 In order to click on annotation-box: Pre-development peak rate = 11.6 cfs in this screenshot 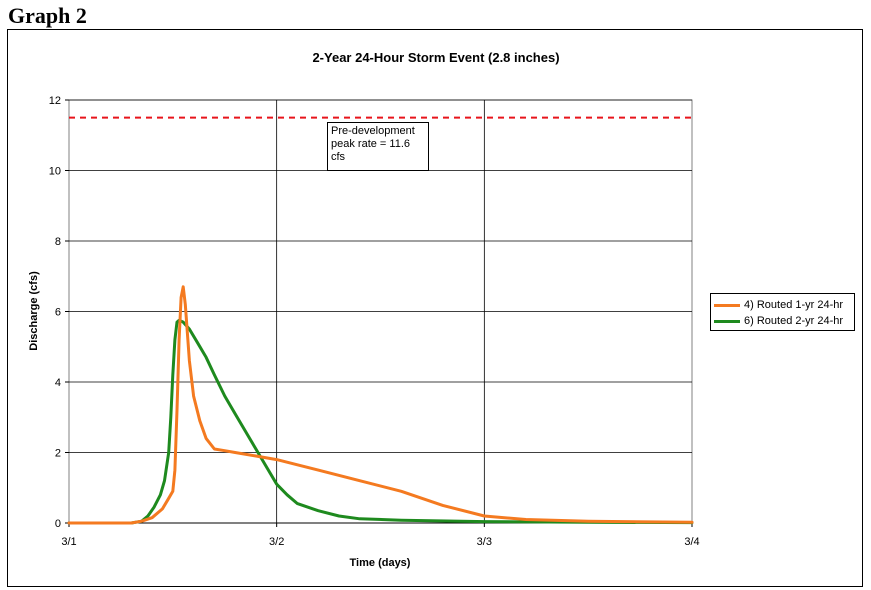, I will do `click(378, 146)`.